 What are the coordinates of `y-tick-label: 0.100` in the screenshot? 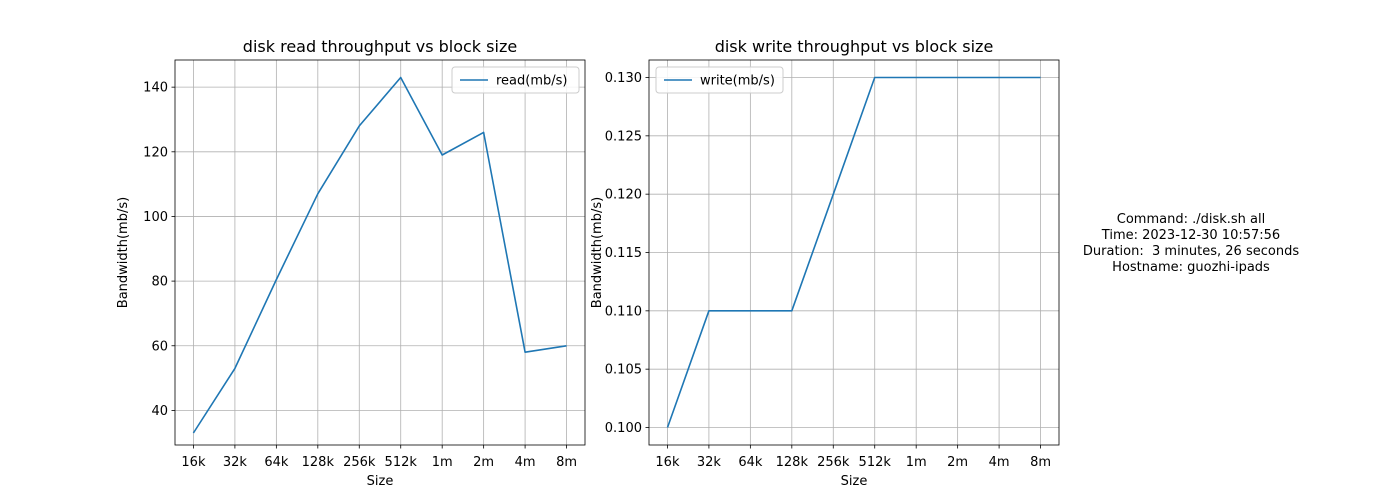 It's located at (623, 428).